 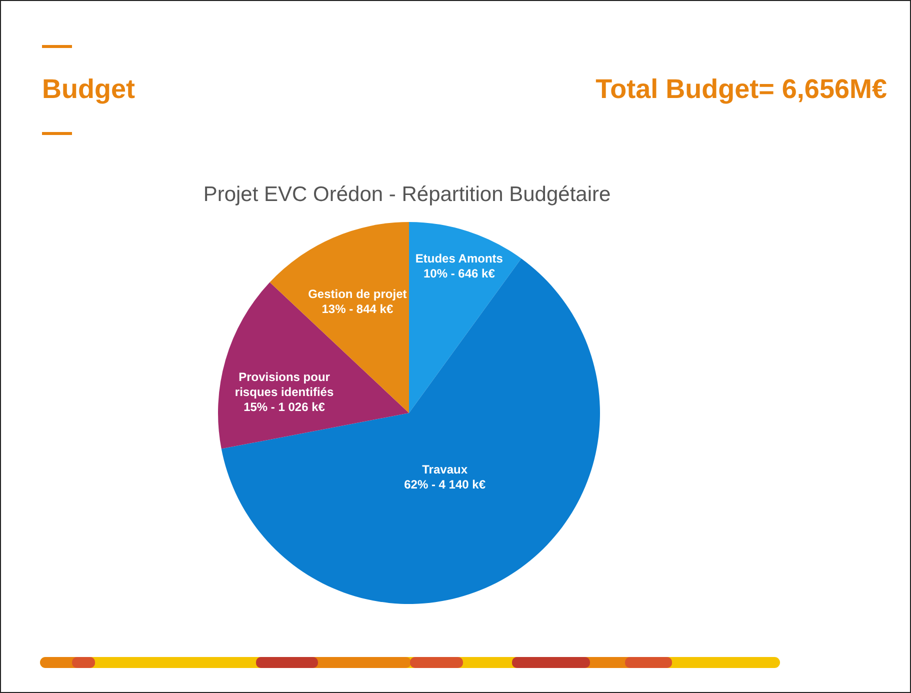 What do you see at coordinates (284, 384) in the screenshot?
I see `slice-label: Provisions pour risques identifiés` at bounding box center [284, 384].